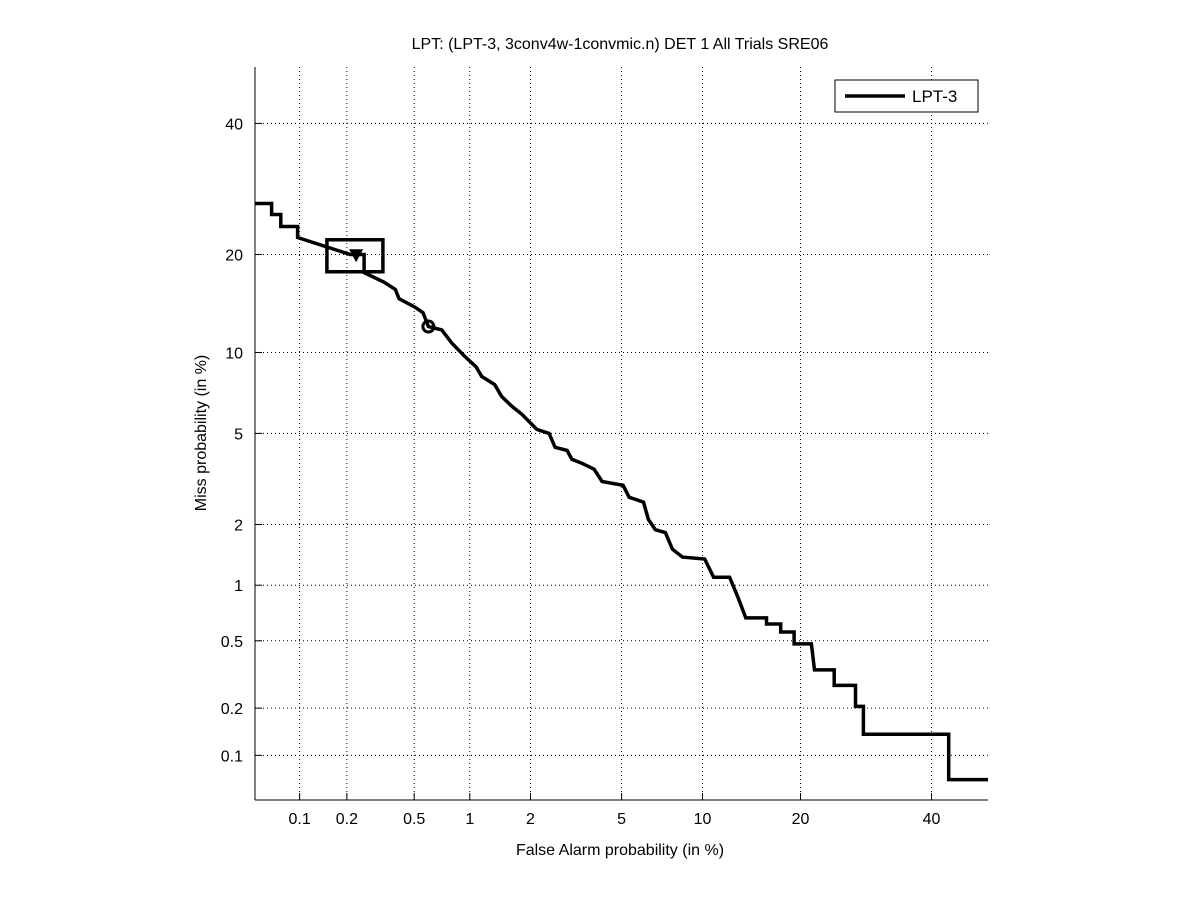 The image size is (1201, 900). I want to click on y-tick-label: 40, so click(234, 124).